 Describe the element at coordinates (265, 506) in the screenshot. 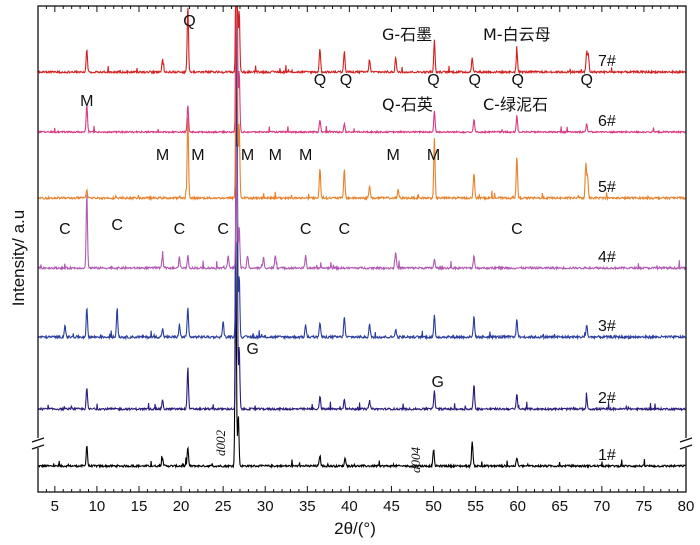

I see `x-tick-label: 30` at that location.